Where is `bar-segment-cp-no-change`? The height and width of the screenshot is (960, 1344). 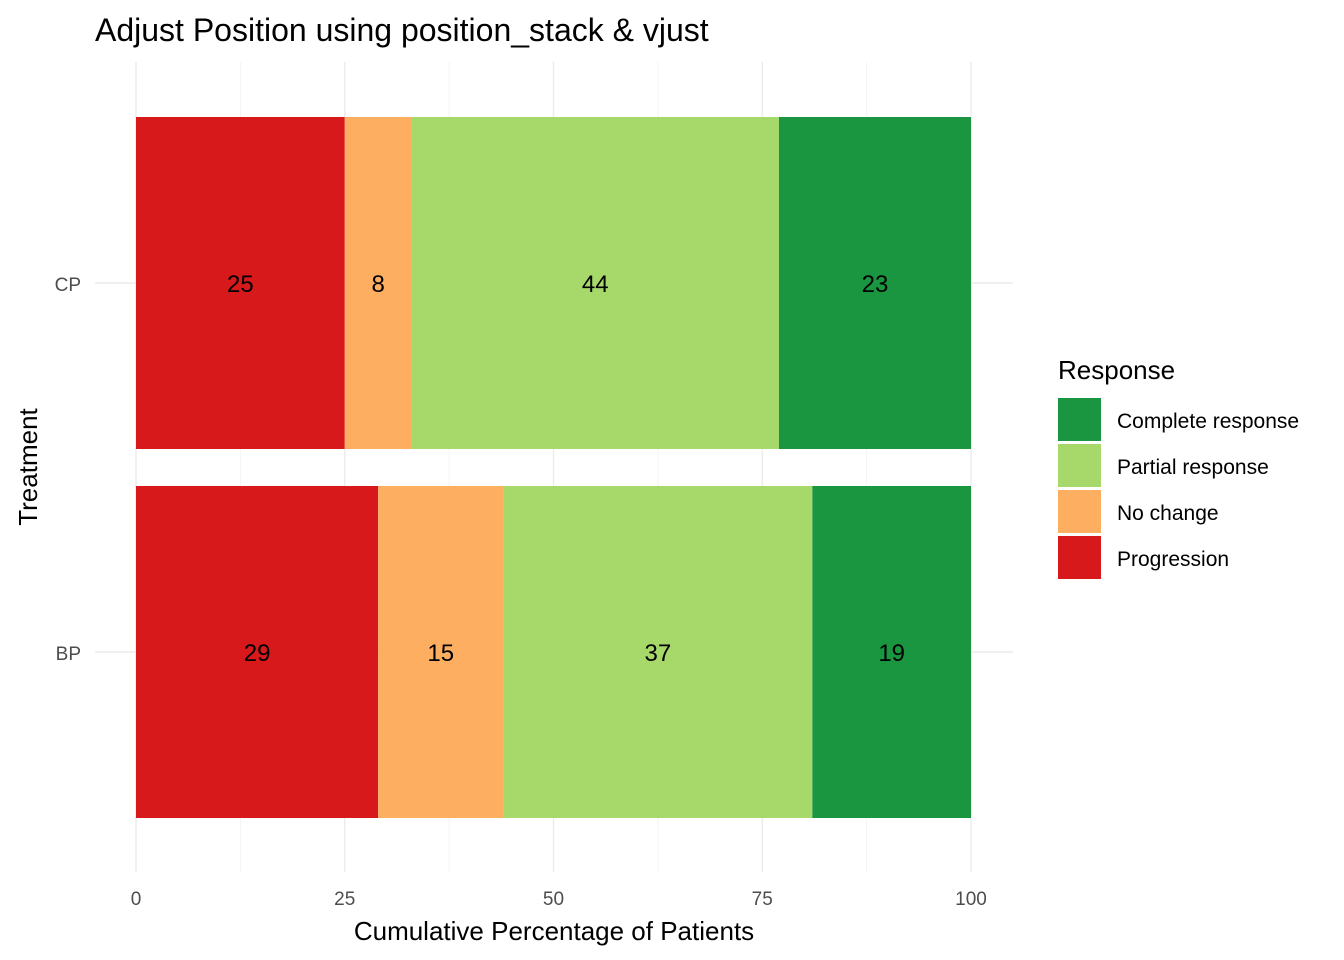
bar-segment-cp-no-change is located at coordinates (378, 283).